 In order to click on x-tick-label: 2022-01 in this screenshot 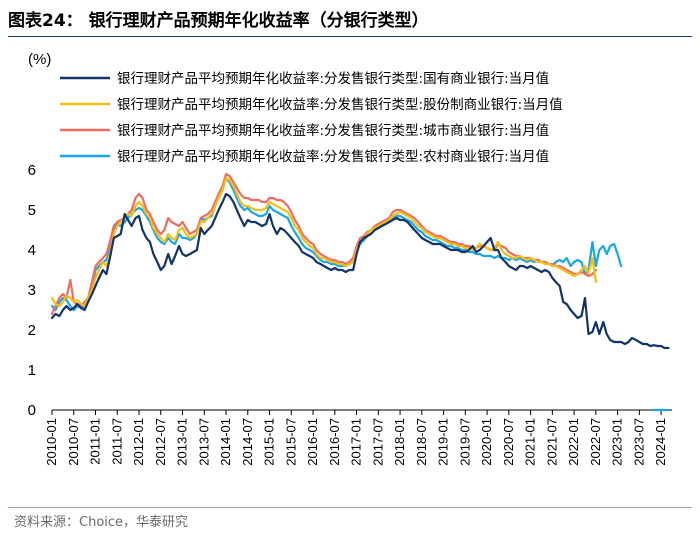, I will do `click(573, 442)`.